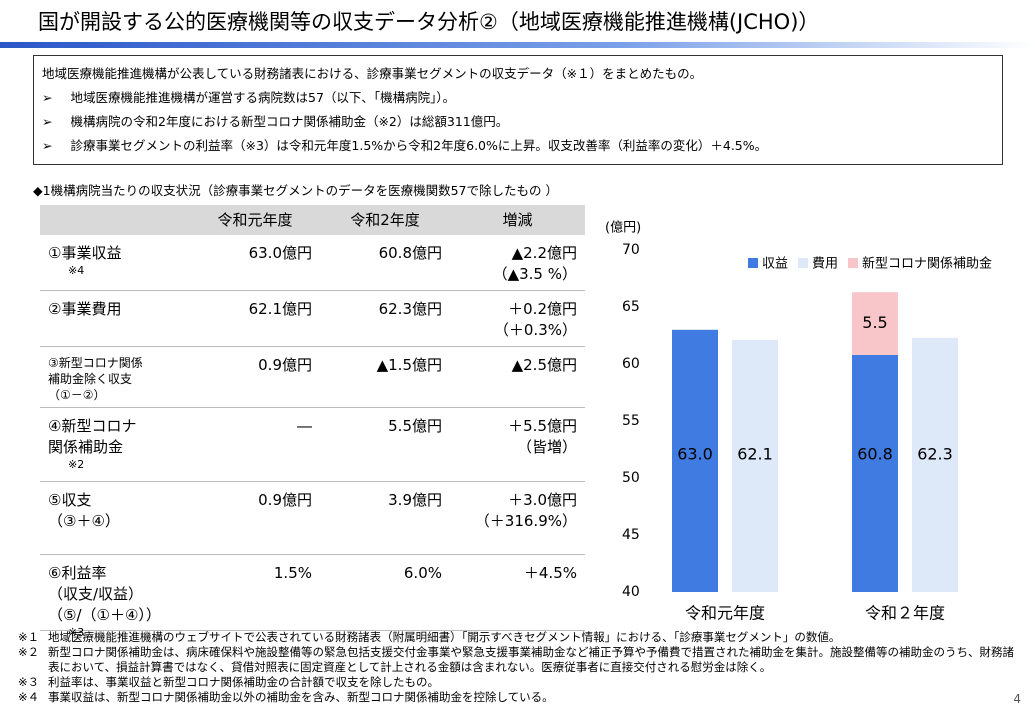 The width and height of the screenshot is (1035, 715). Describe the element at coordinates (280, 309) in the screenshot. I see `value: 62.1億円` at that location.